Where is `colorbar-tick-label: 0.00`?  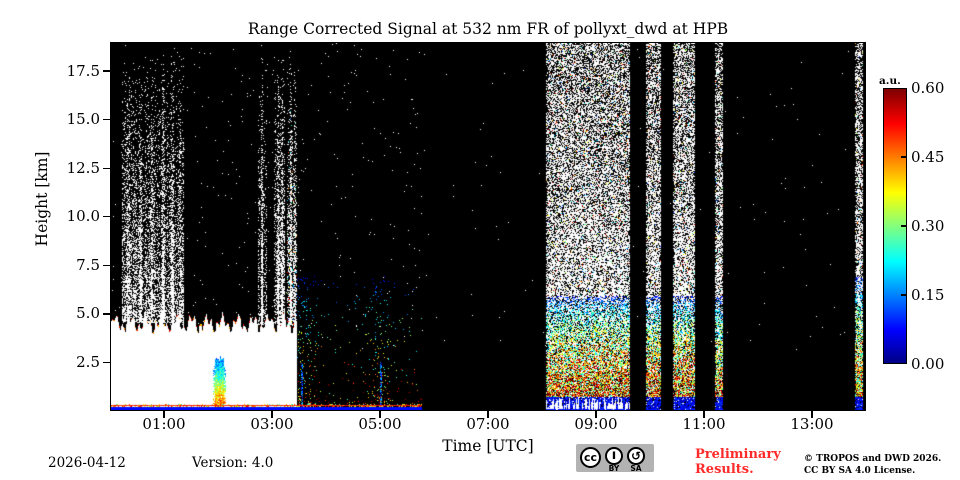
colorbar-tick-label: 0.00 is located at coordinates (928, 363).